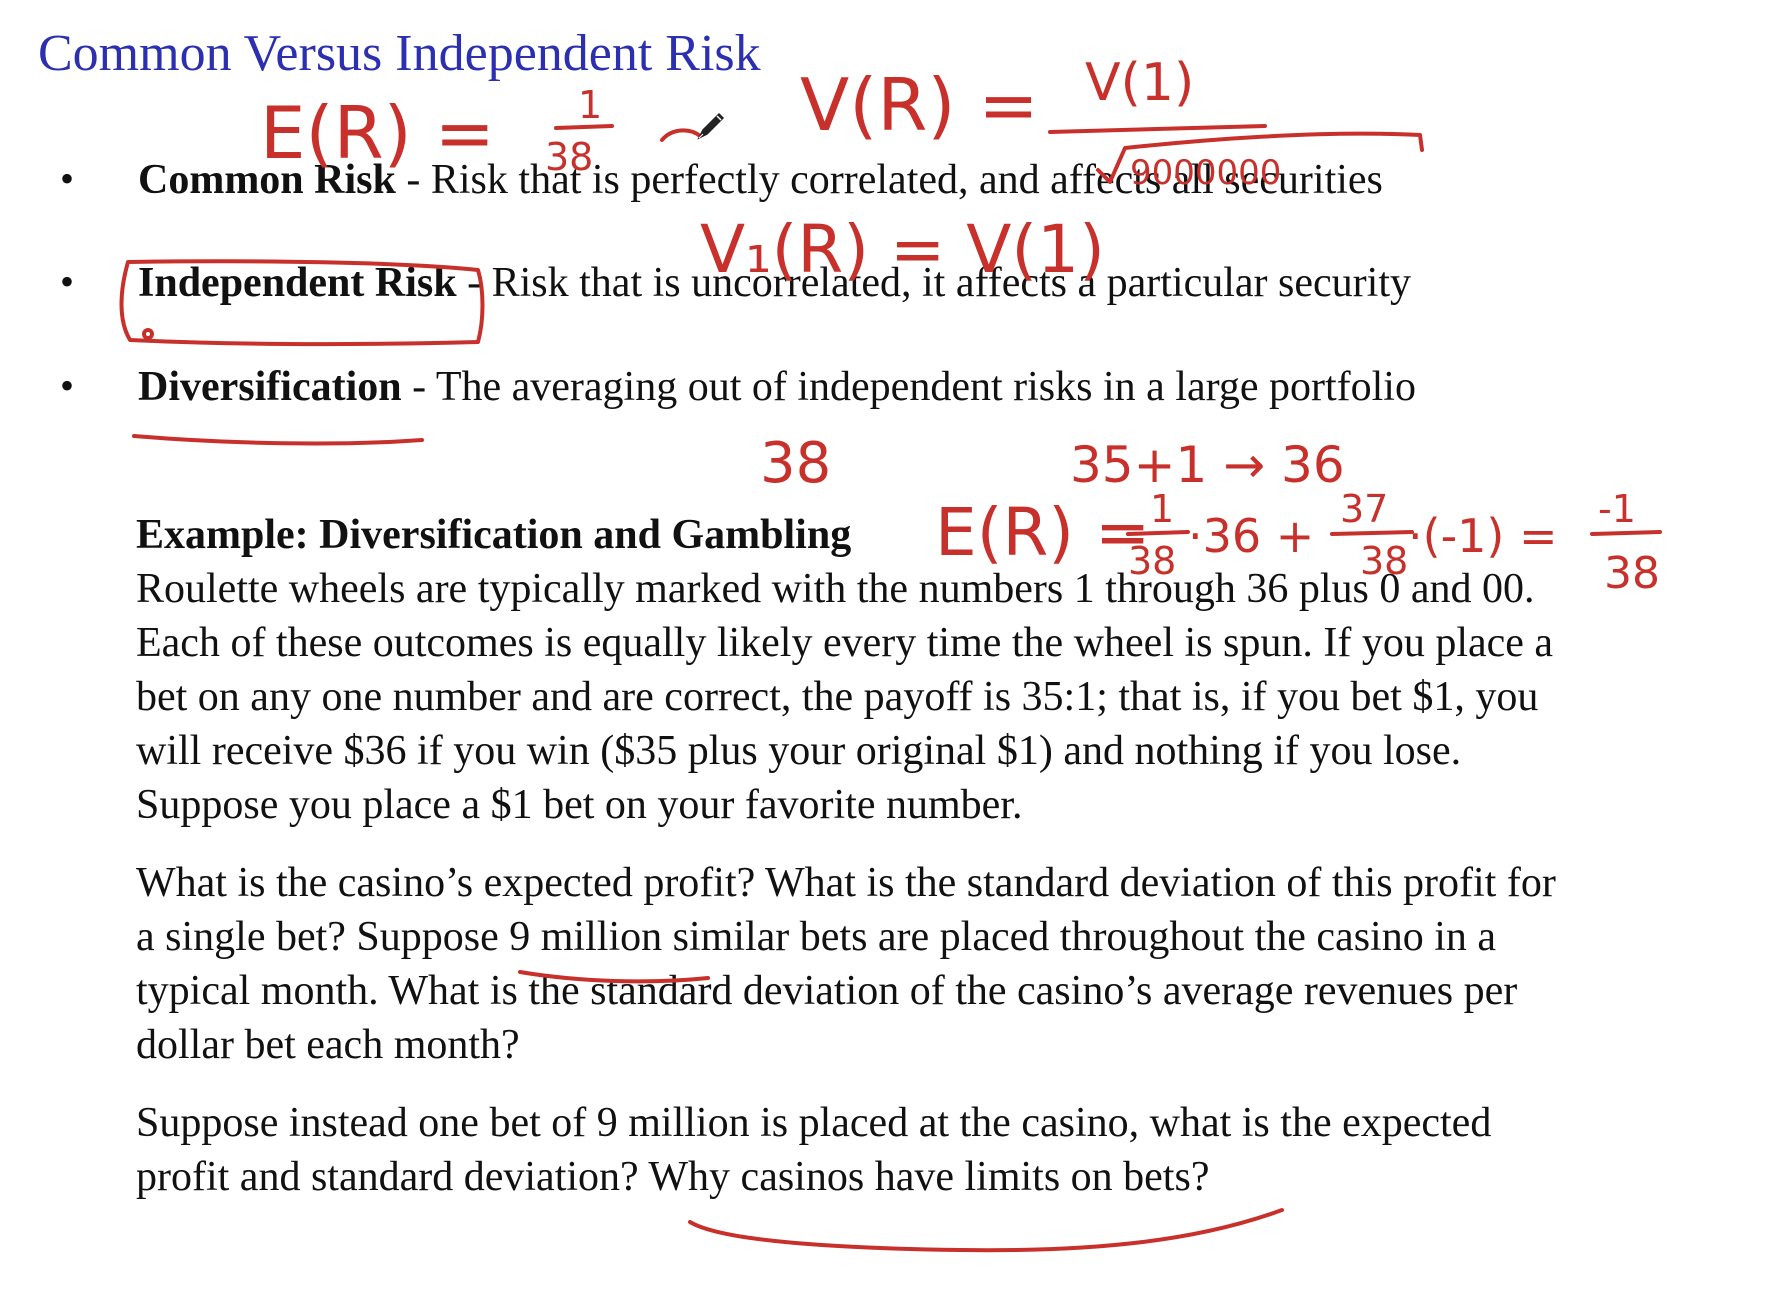 This screenshot has width=1790, height=1290. Describe the element at coordinates (590, 105) in the screenshot. I see `ink-eq1-num: 1` at that location.